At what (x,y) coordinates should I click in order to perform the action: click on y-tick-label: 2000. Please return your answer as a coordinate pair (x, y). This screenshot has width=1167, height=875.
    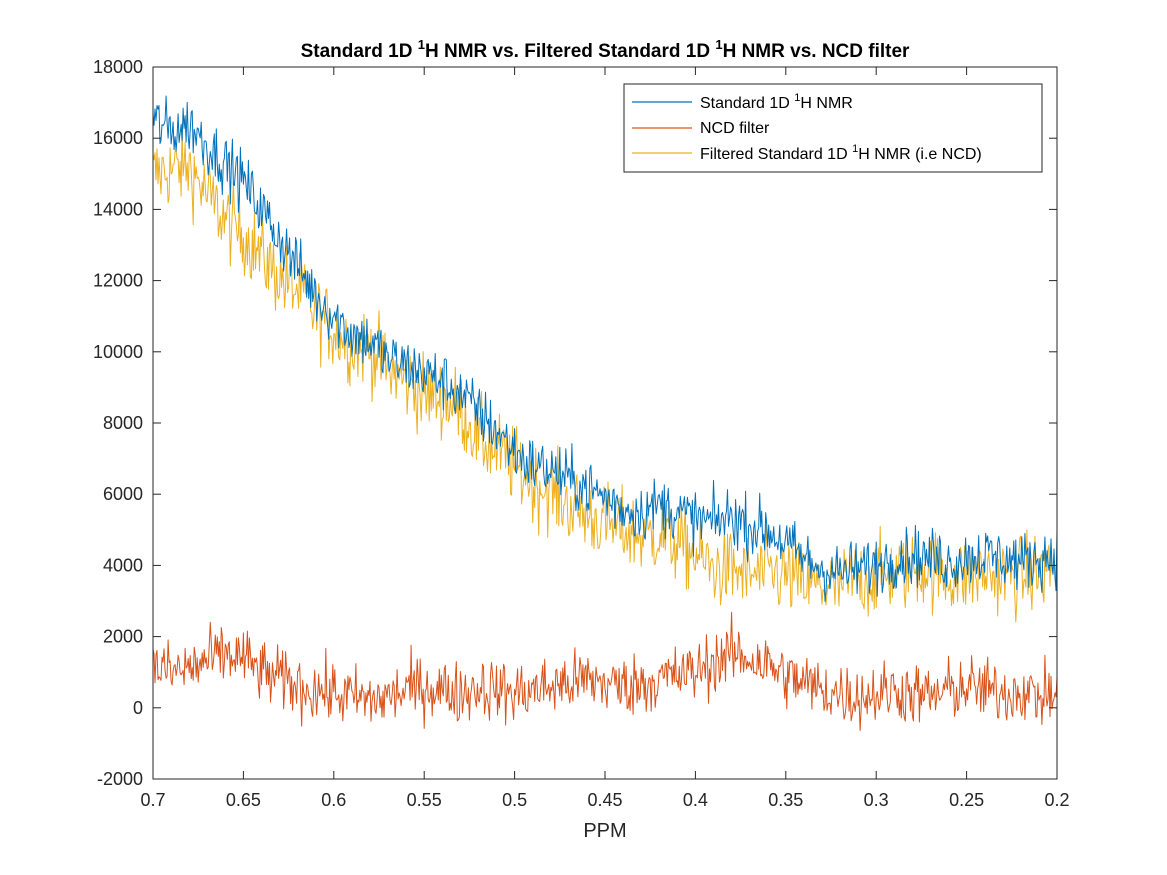
    Looking at the image, I should click on (123, 637).